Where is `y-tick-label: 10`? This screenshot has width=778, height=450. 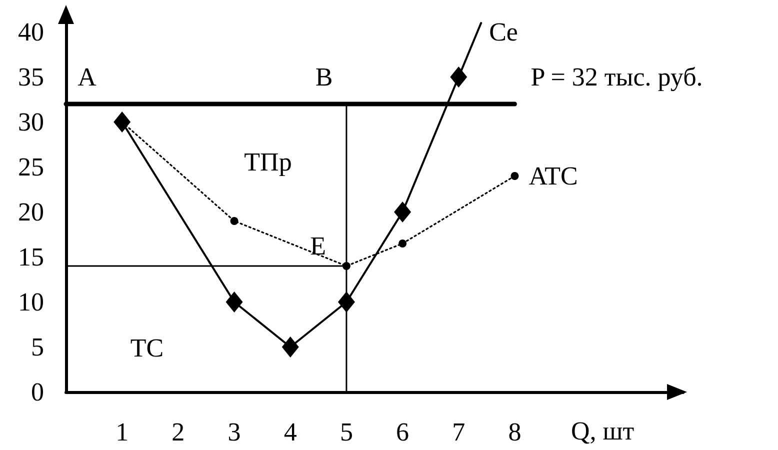
y-tick-label: 10 is located at coordinates (31, 302).